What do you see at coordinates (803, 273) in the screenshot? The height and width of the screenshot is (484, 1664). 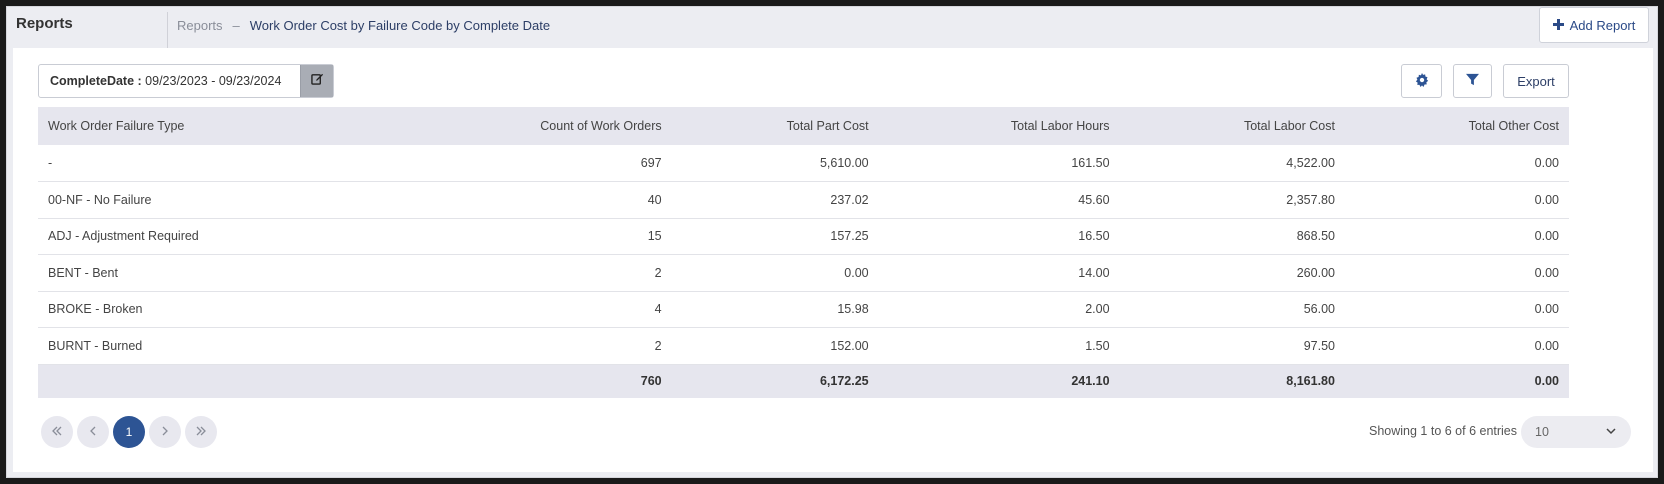 I see `table-row: BENT - Bent 2 0.00 14.00 260.00 0.00` at bounding box center [803, 273].